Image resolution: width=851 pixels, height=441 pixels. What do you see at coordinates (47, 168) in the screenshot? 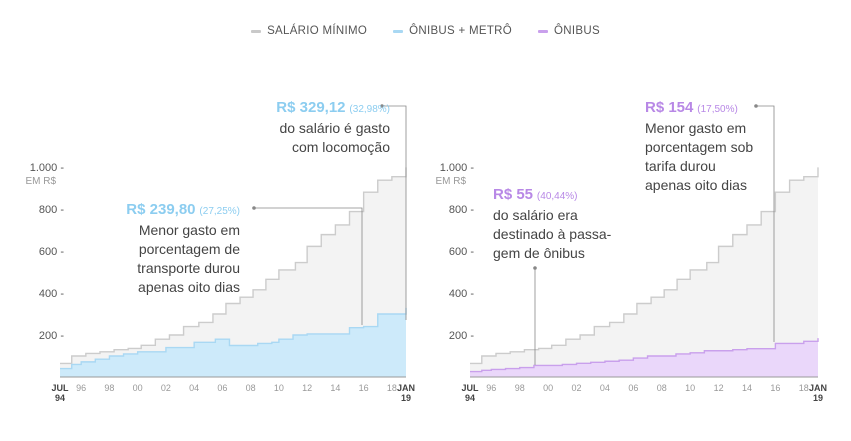
I see `left-panel-y-tick-label: 1.000 -` at bounding box center [47, 168].